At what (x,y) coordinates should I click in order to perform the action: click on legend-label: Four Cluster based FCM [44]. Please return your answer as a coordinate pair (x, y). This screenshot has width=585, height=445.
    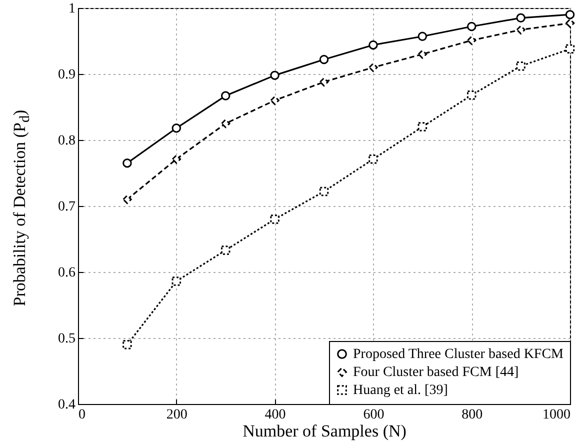
    Looking at the image, I should click on (436, 372).